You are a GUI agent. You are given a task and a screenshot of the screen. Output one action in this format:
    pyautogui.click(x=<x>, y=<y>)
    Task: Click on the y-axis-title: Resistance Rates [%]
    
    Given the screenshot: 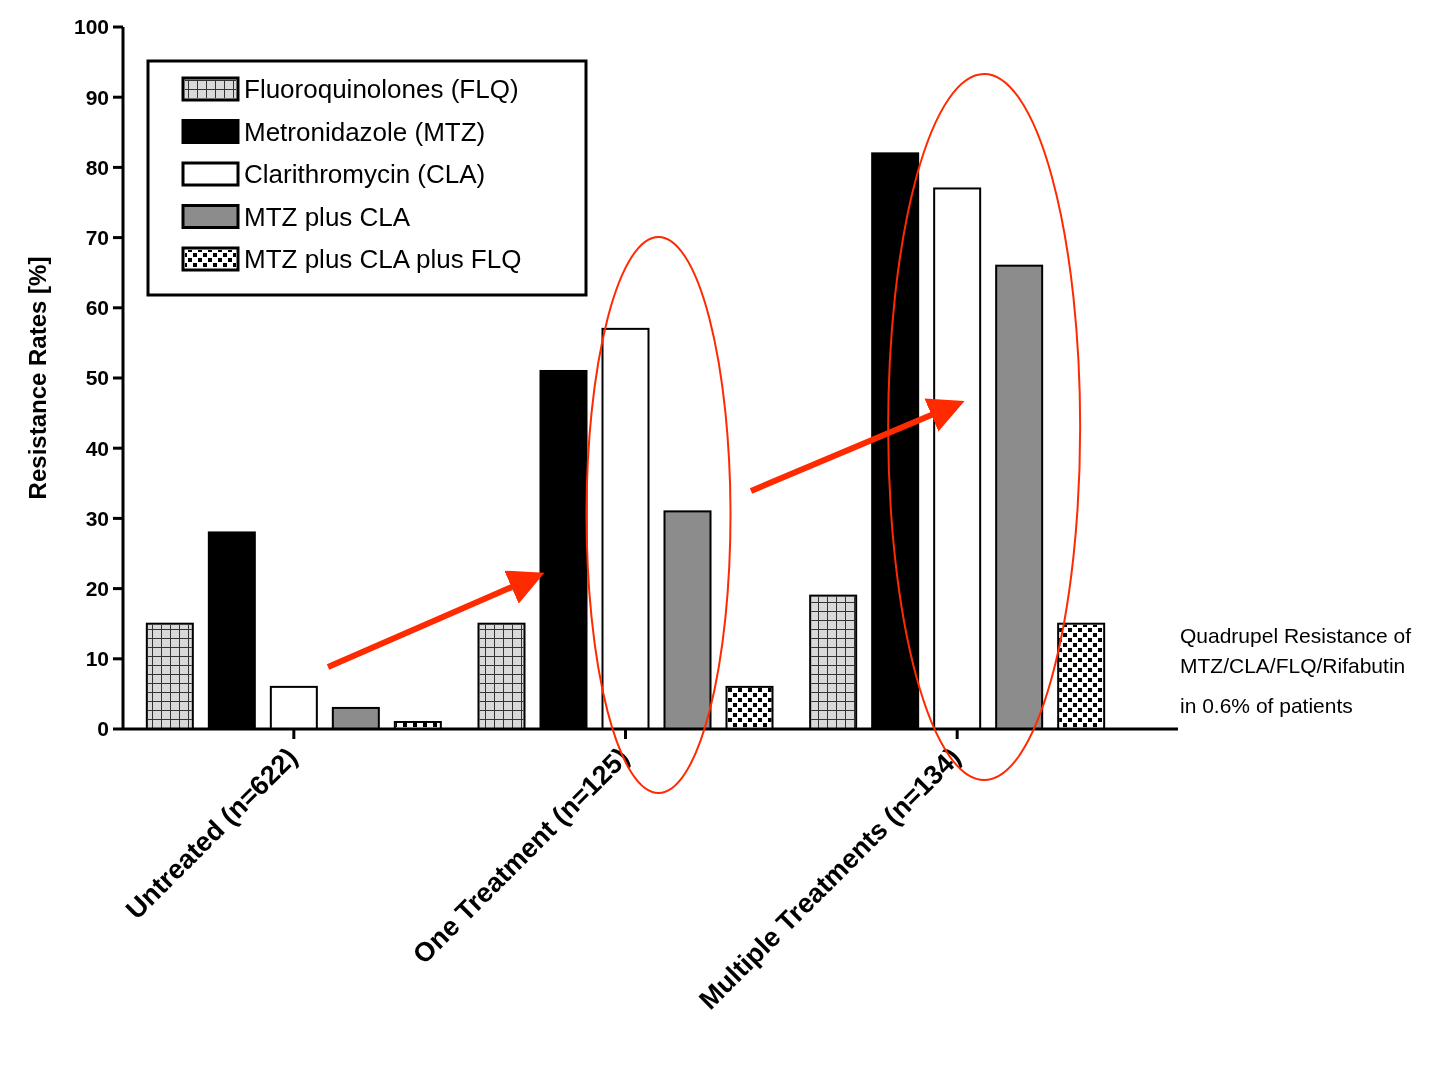 What is the action you would take?
    pyautogui.click(x=37, y=378)
    